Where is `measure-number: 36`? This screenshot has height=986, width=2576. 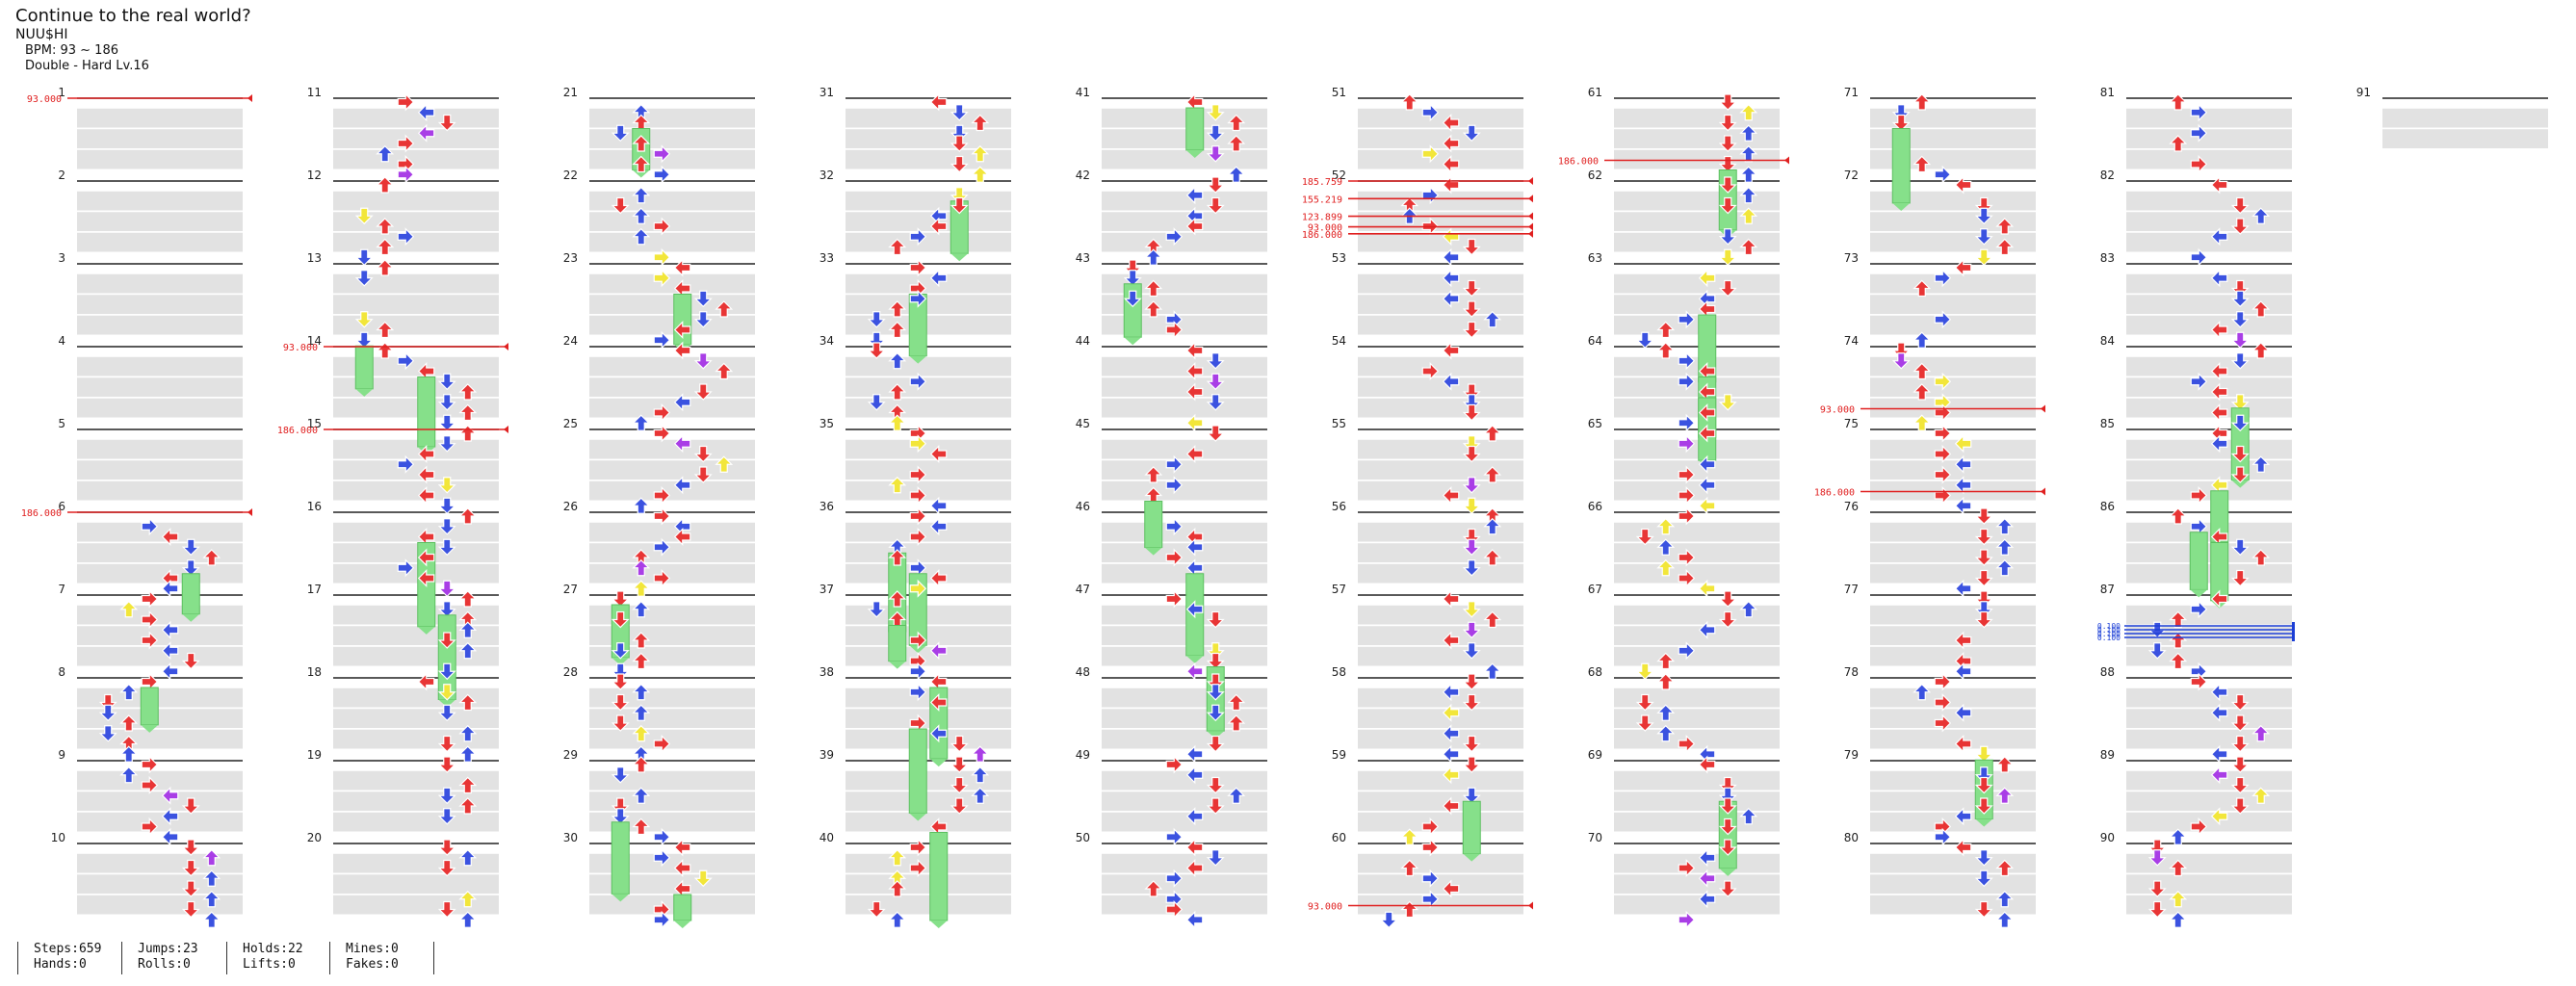 measure-number: 36 is located at coordinates (827, 506).